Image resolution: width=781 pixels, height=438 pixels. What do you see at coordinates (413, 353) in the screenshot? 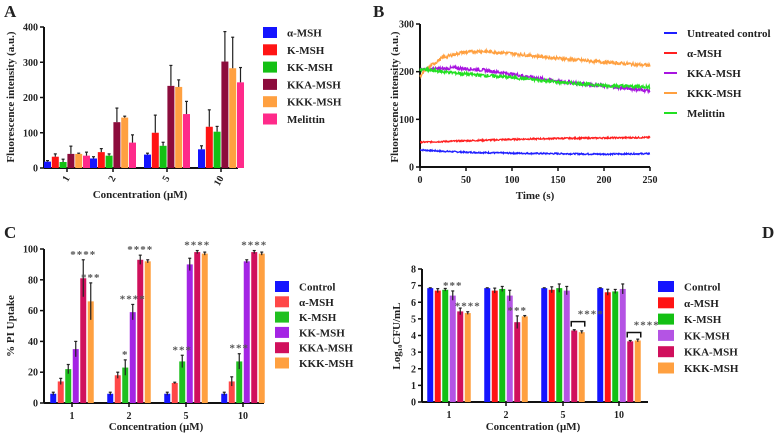
I see `y-tick-label: 3` at bounding box center [413, 353].